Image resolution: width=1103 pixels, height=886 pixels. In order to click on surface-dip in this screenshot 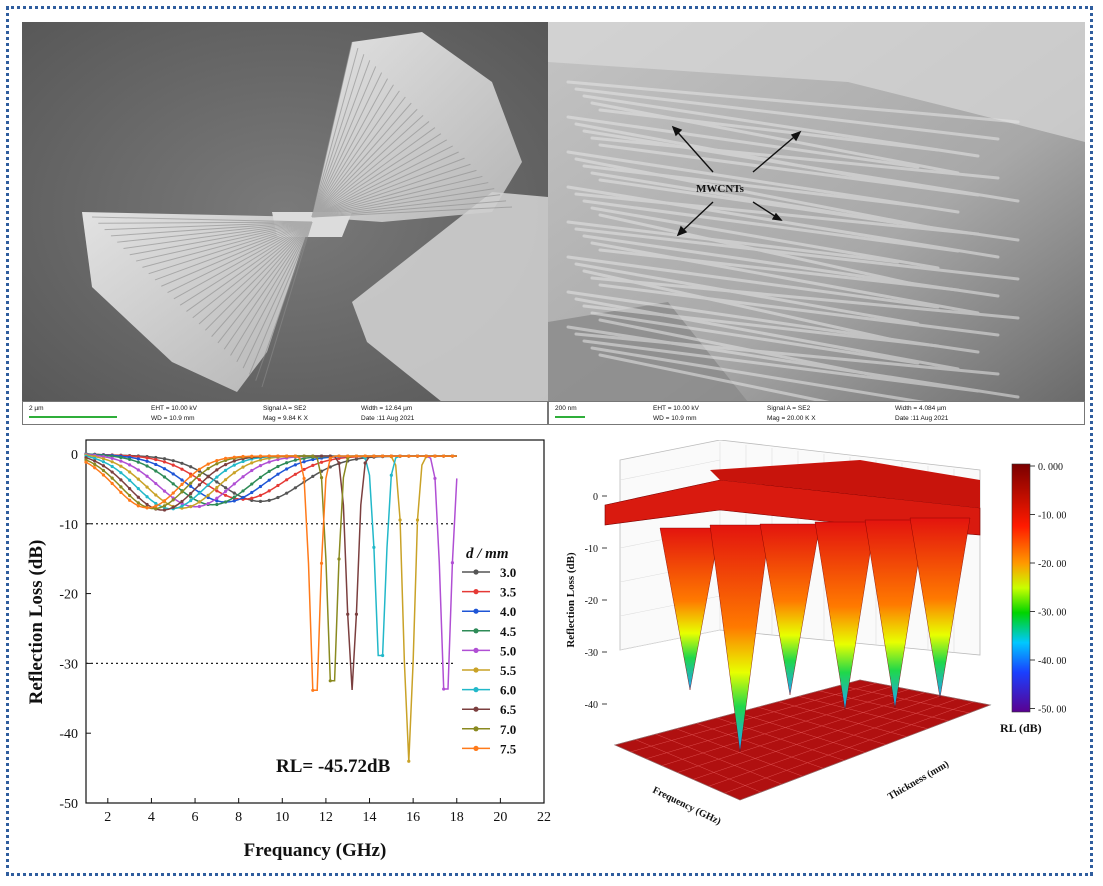, I will do `click(790, 609)`.